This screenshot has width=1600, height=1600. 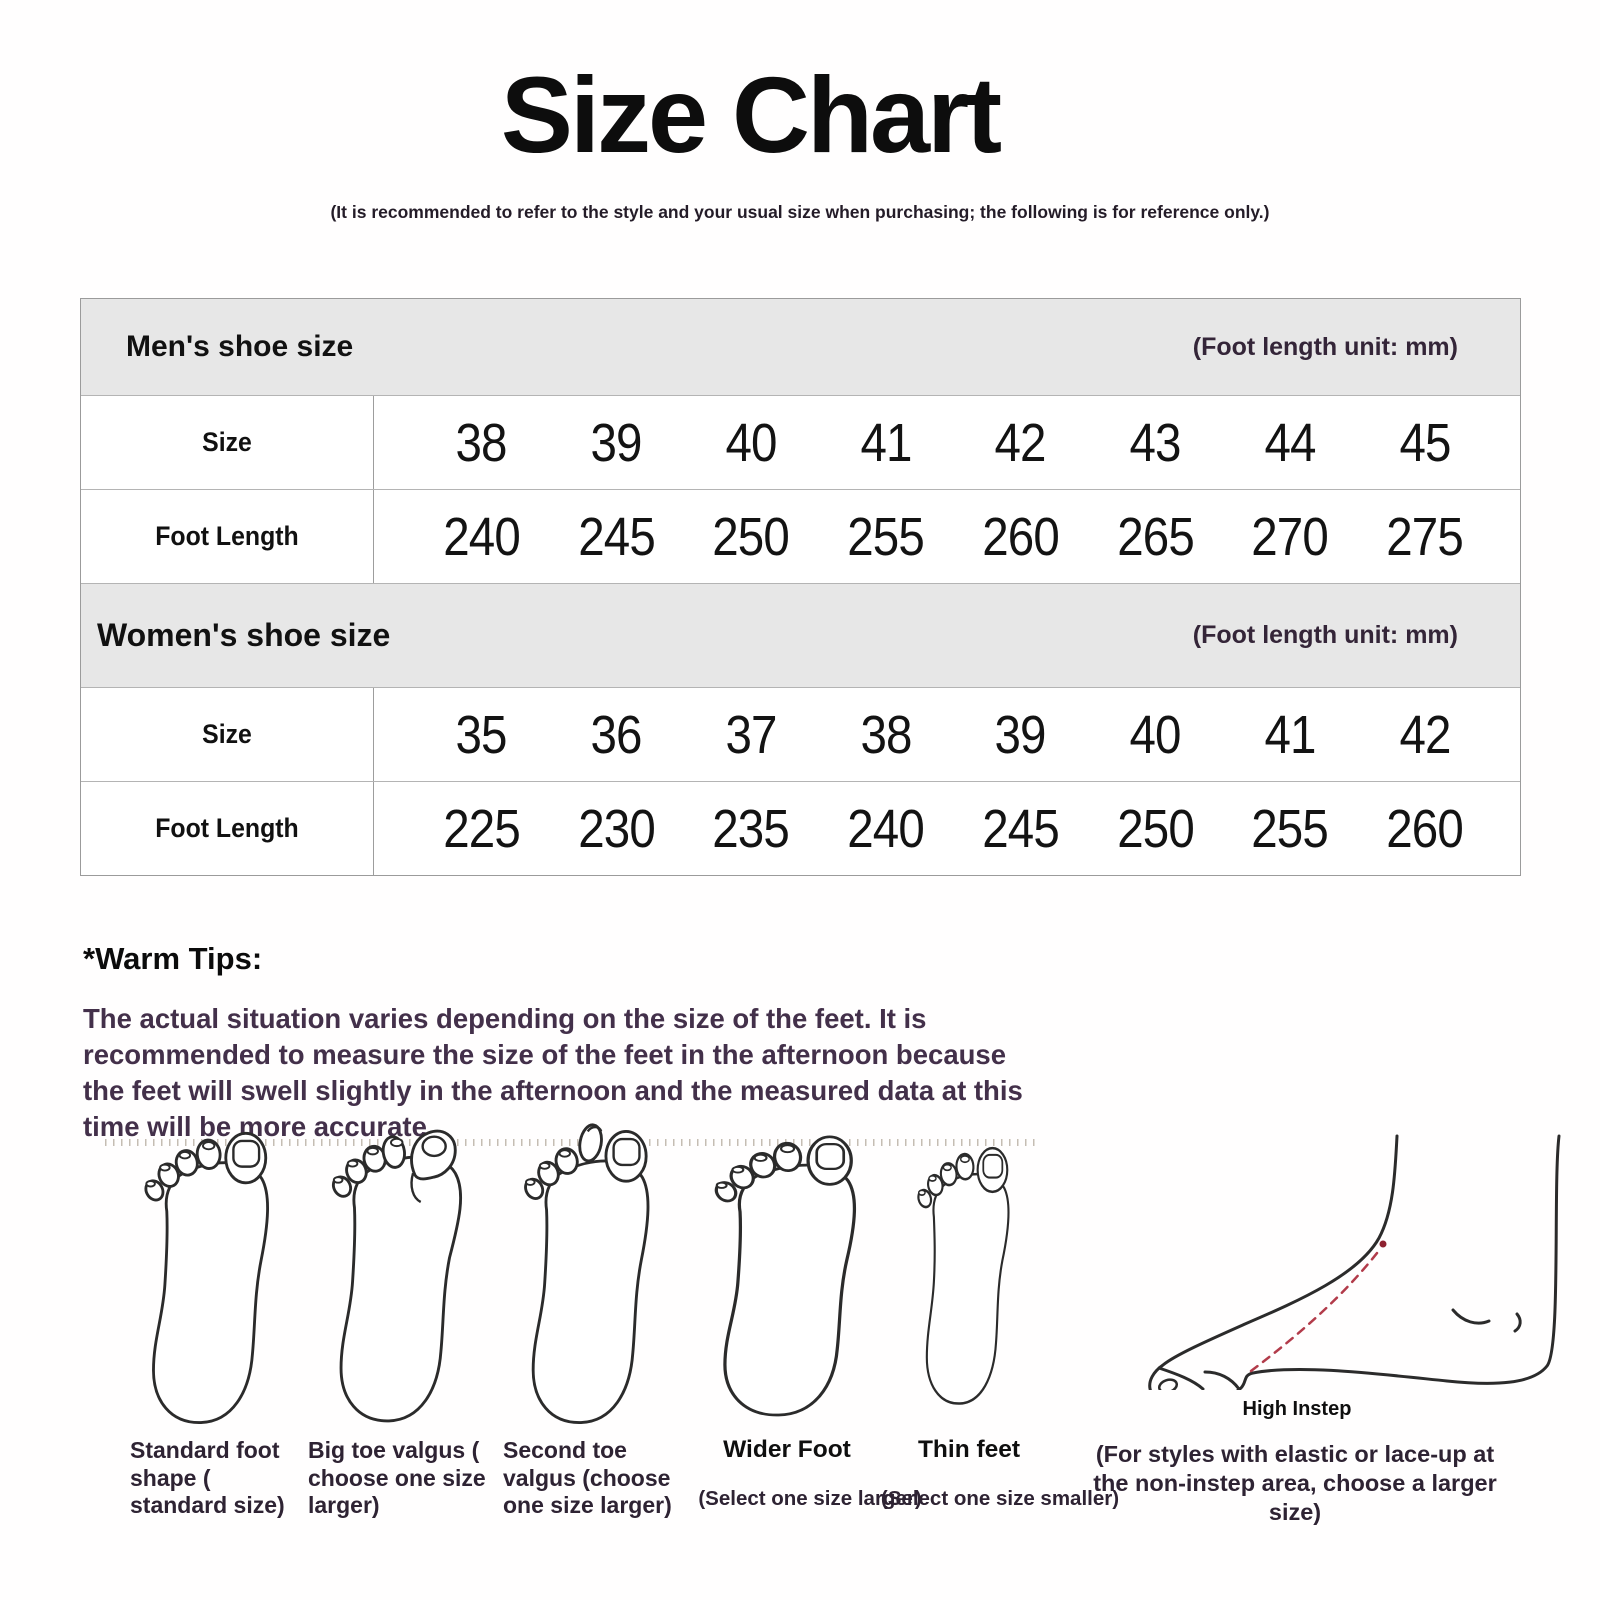 What do you see at coordinates (800, 635) in the screenshot?
I see `womens-section-header: Women's shoe size (Foot length unit: mm)` at bounding box center [800, 635].